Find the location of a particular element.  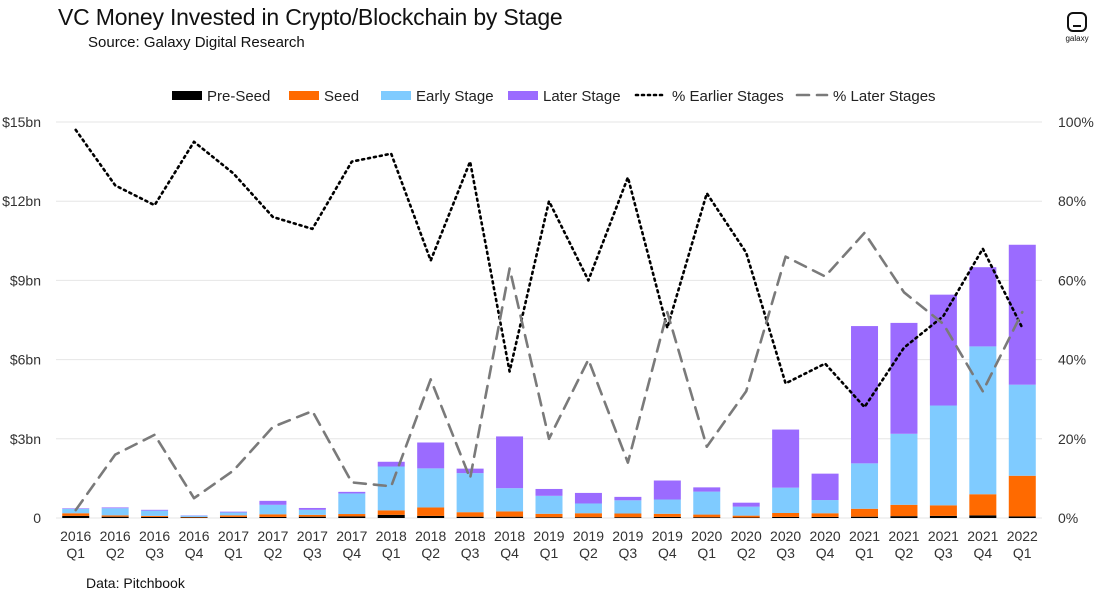

data-source-note: Data: Pitchbook is located at coordinates (135, 583).